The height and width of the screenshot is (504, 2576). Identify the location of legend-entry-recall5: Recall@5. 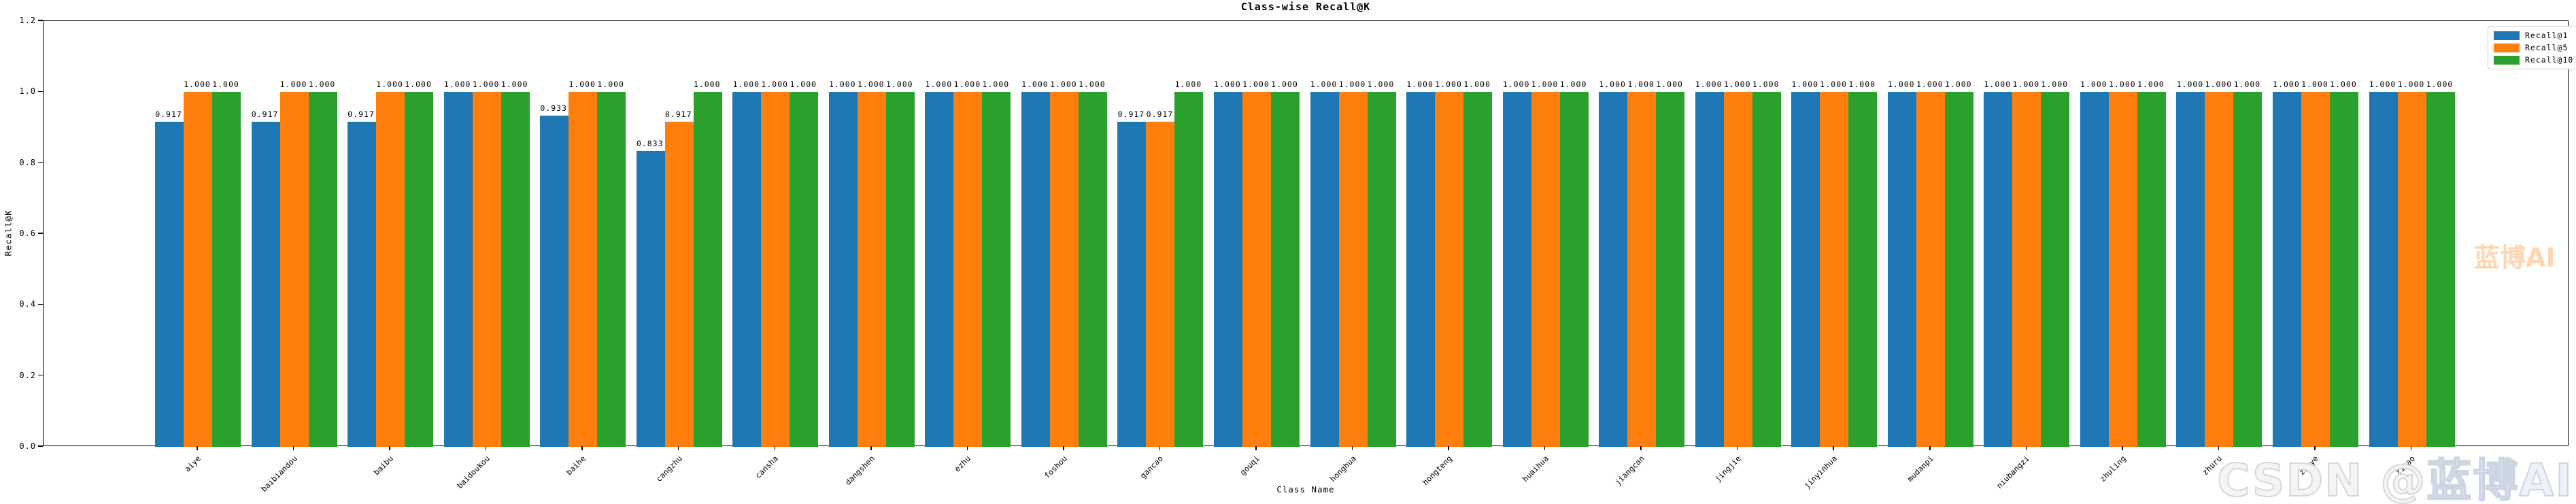
(2533, 48).